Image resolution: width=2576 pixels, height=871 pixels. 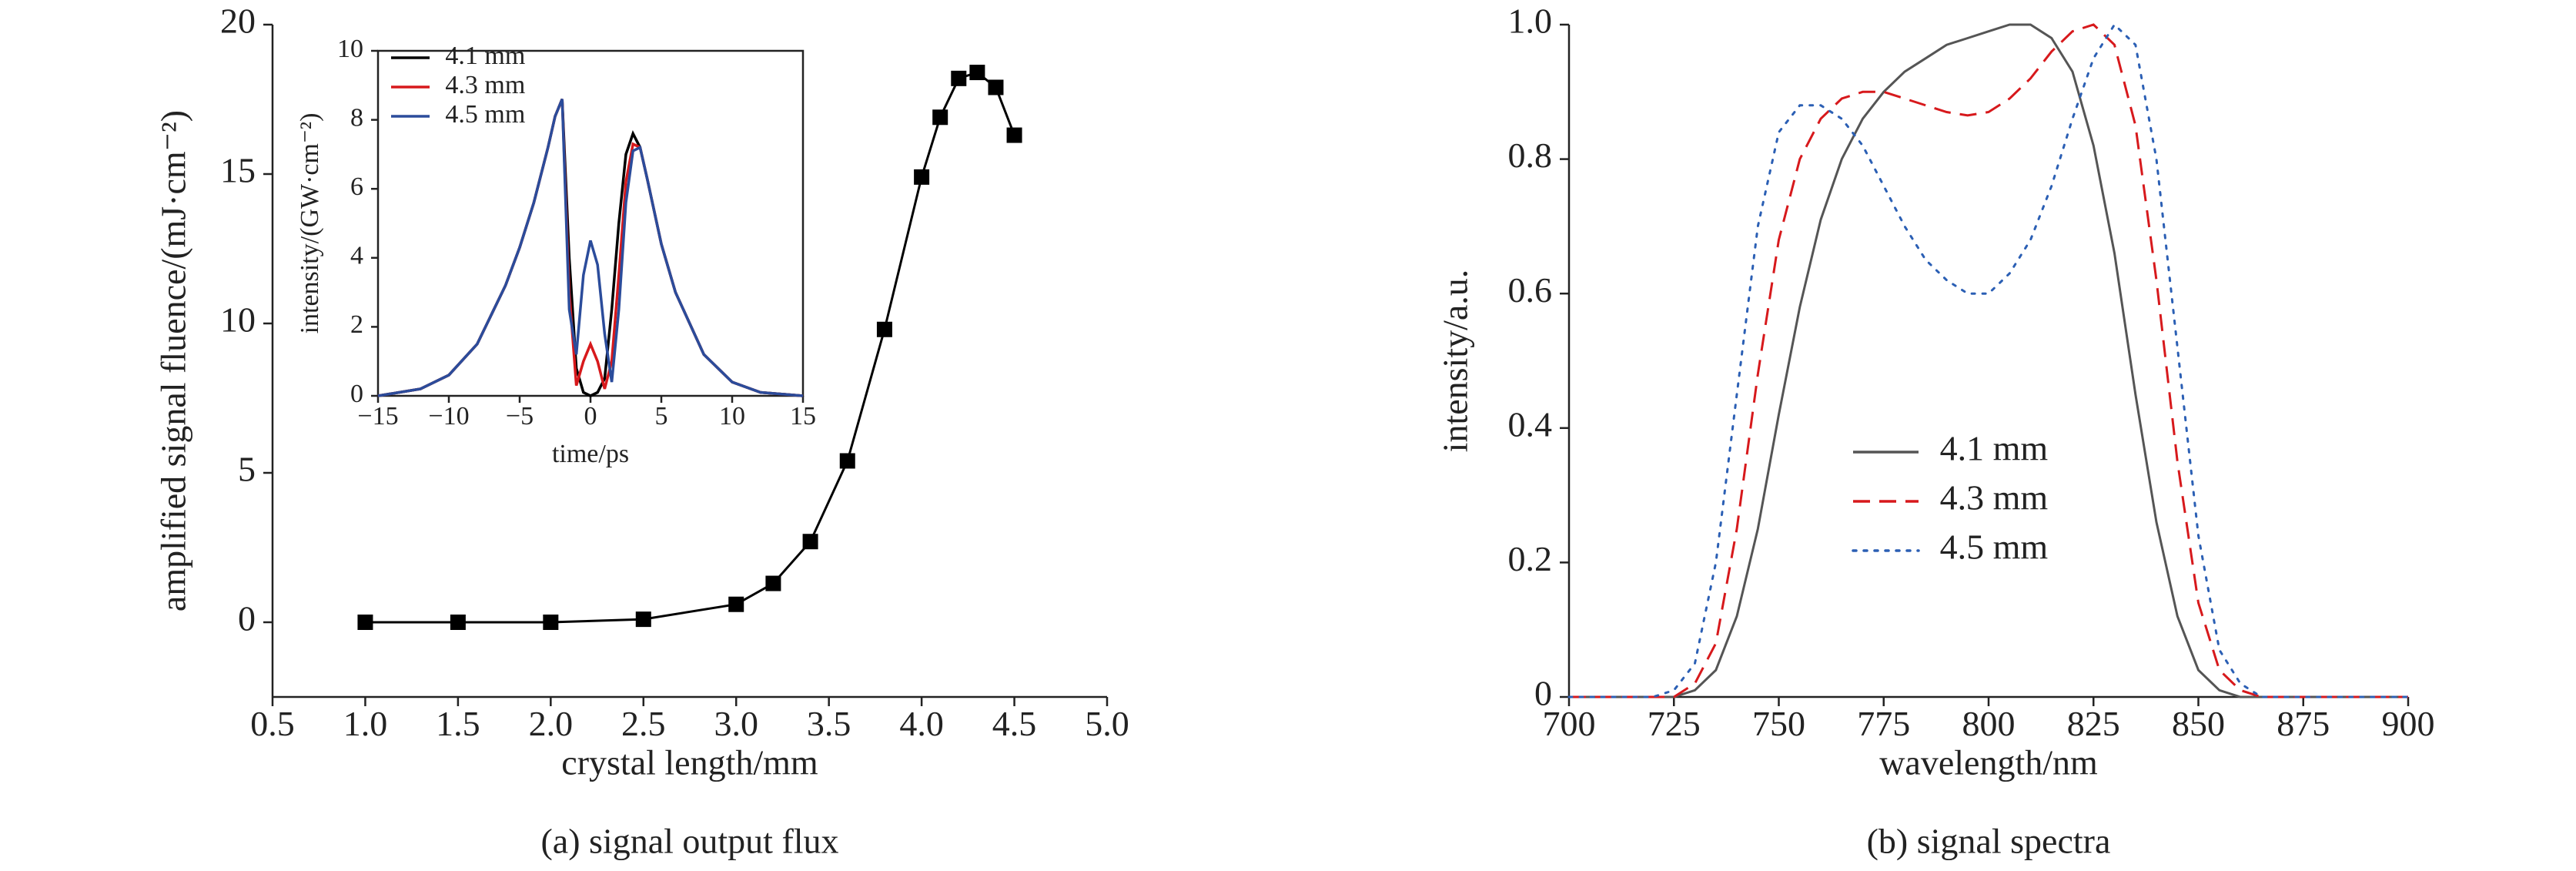 What do you see at coordinates (732, 416) in the screenshot?
I see `x-tick-label: 10` at bounding box center [732, 416].